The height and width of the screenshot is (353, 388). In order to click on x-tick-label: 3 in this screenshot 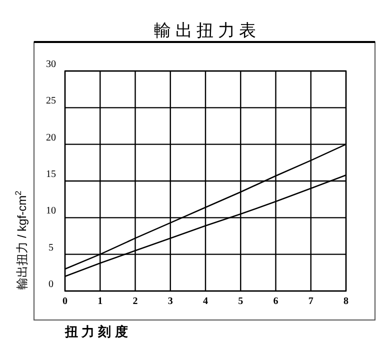, I will do `click(170, 301)`.